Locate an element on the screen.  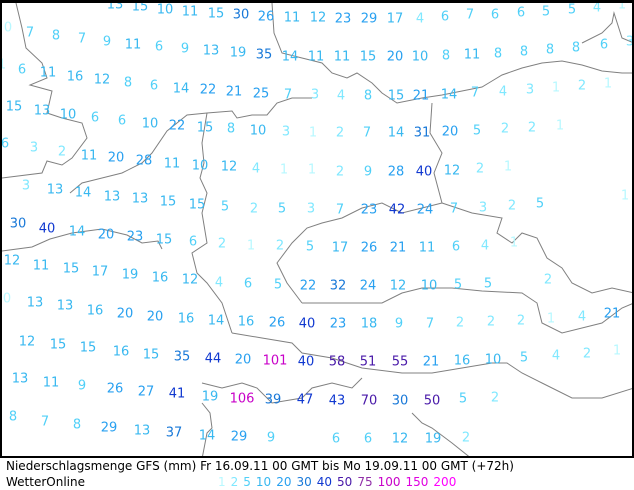
precipitation-value: 51 is located at coordinates (368, 362).